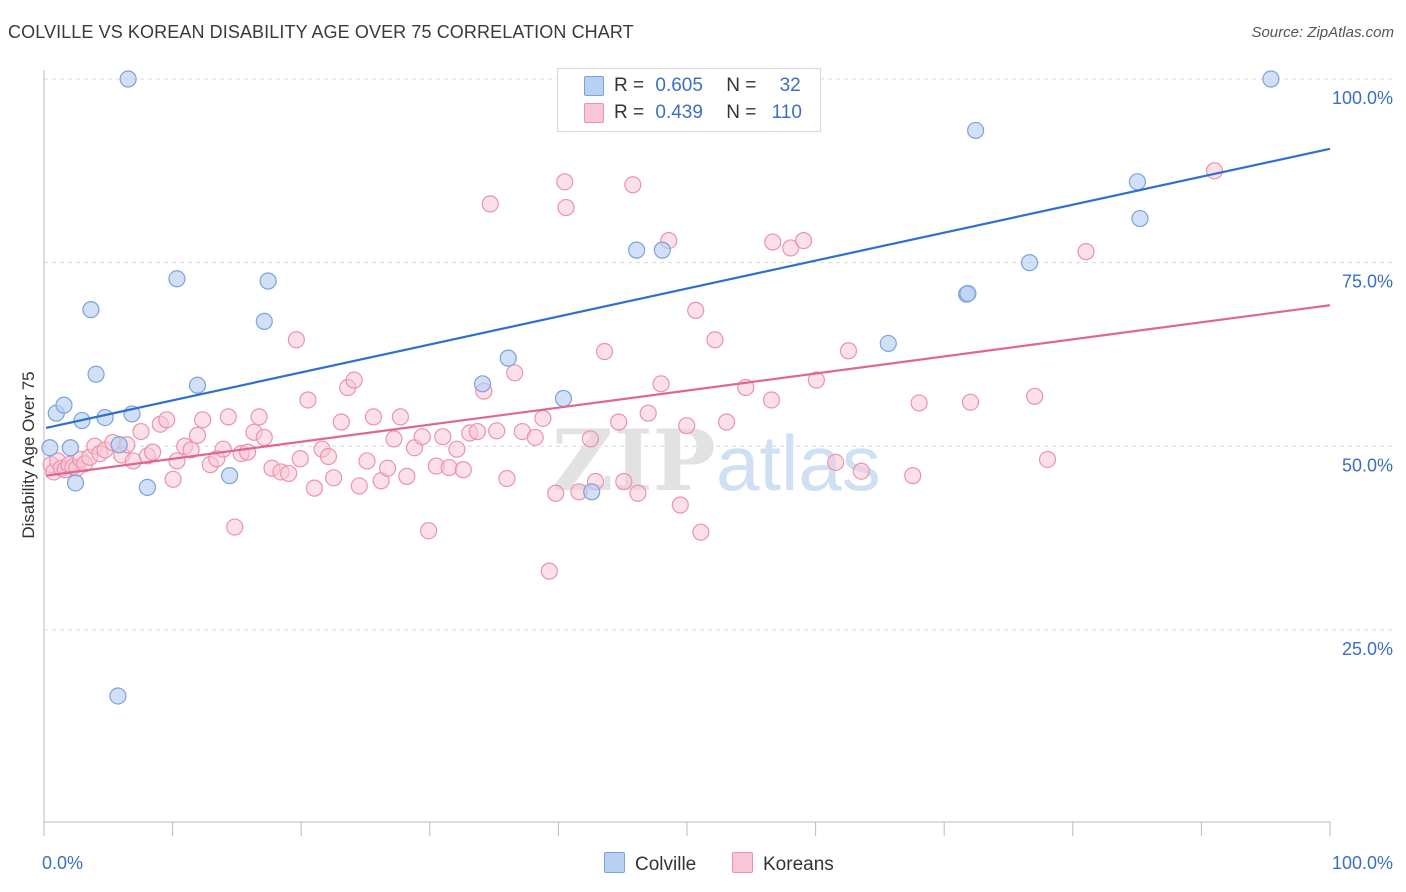 This screenshot has height=892, width=1406. Describe the element at coordinates (798, 463) in the screenshot. I see `watermark-atlas: atlas` at that location.